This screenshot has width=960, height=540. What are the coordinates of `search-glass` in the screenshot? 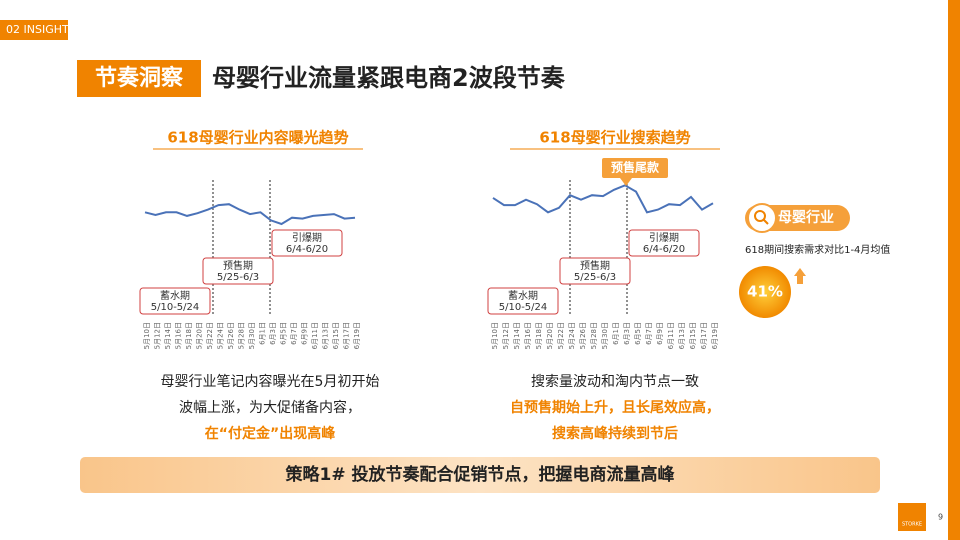 It's located at (760, 216).